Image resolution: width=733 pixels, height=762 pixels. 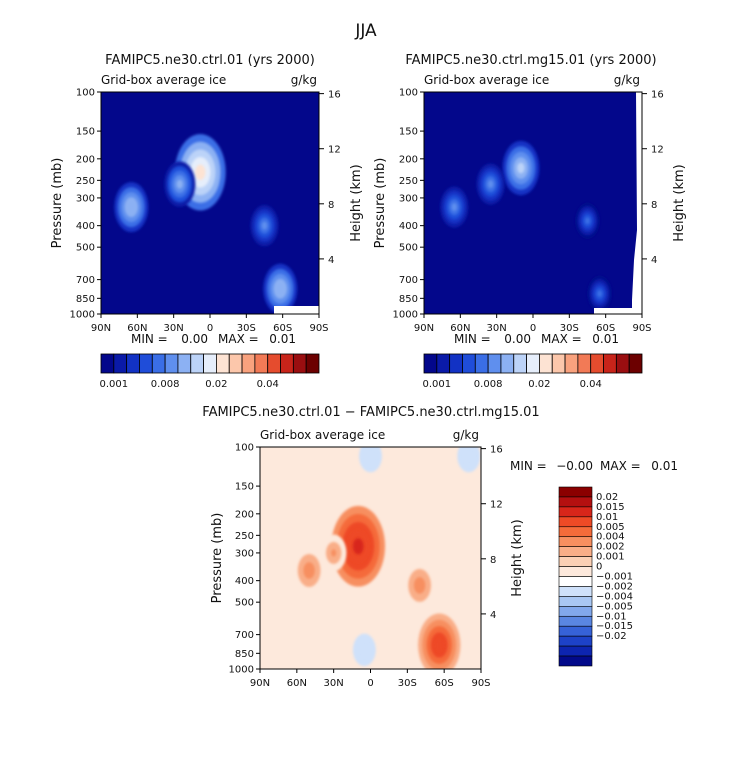 What do you see at coordinates (408, 181) in the screenshot?
I see `y-tick-label: 250` at bounding box center [408, 181].